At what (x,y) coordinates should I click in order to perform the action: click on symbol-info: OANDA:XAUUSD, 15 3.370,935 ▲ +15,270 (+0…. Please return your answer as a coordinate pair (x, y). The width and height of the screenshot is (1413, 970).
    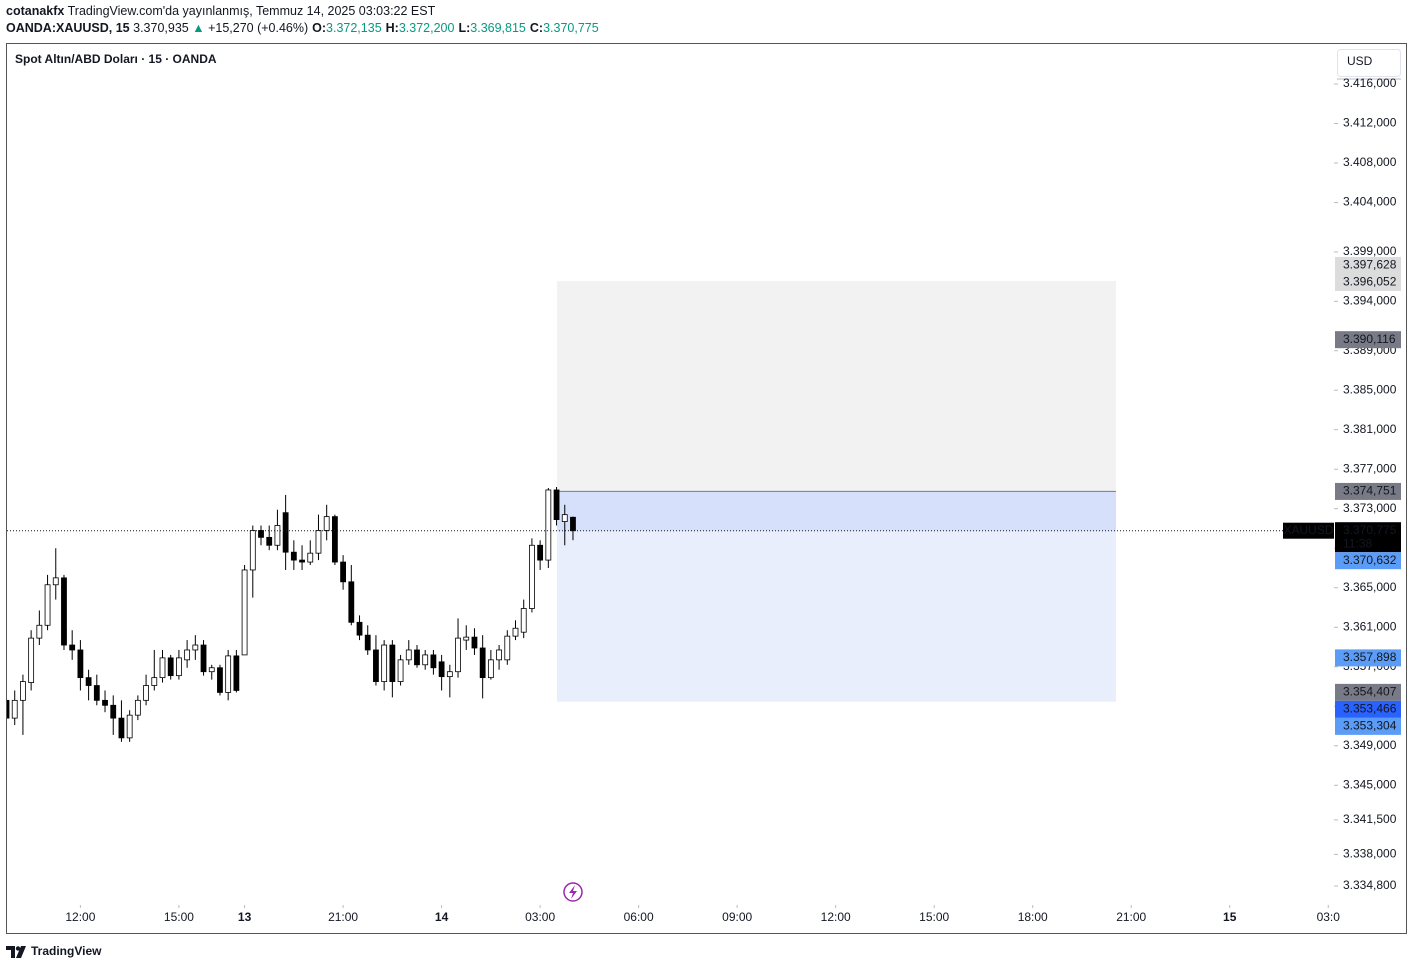
    Looking at the image, I should click on (302, 28).